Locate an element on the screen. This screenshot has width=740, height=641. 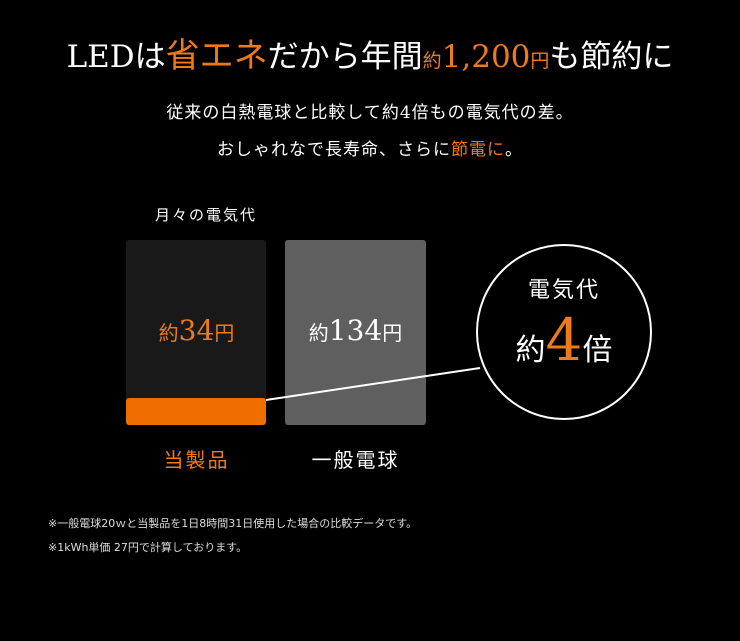
headline-approx: 約 is located at coordinates (432, 61).